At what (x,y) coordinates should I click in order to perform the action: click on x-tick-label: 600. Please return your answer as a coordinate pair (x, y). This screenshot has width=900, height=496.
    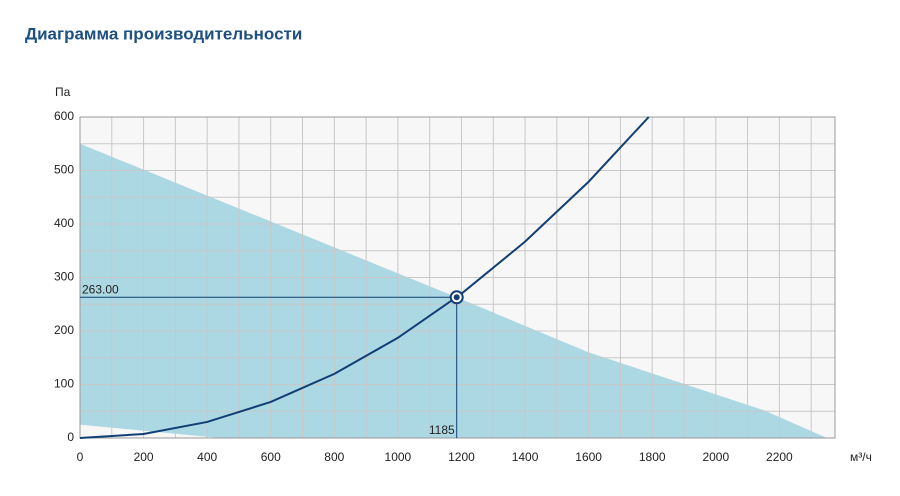
    Looking at the image, I should click on (271, 457).